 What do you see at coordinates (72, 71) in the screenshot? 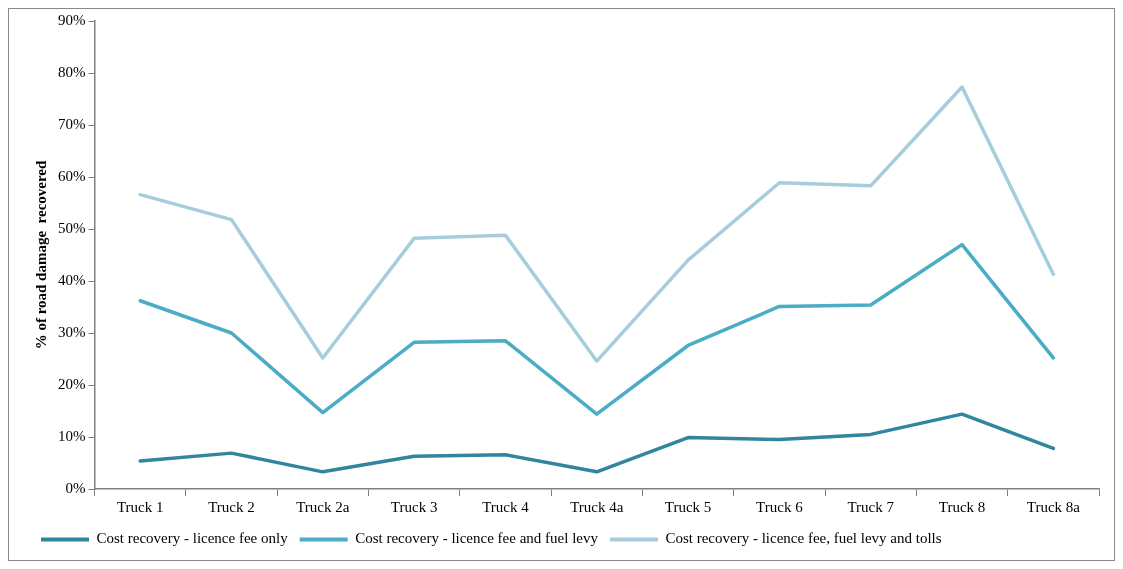
I see `y-tick-label: 80%` at bounding box center [72, 71].